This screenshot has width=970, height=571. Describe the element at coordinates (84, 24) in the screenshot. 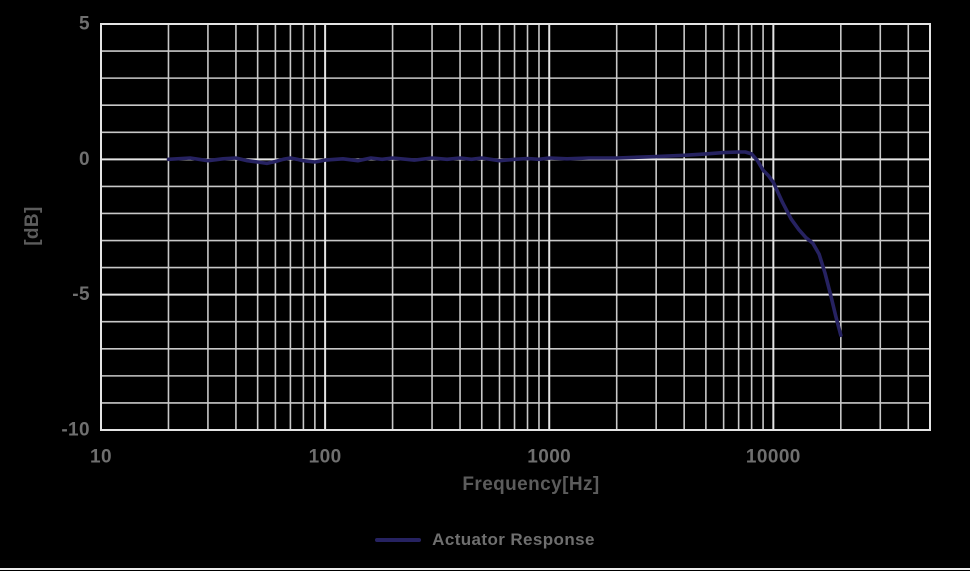

I see `y-tick-label: 5` at that location.